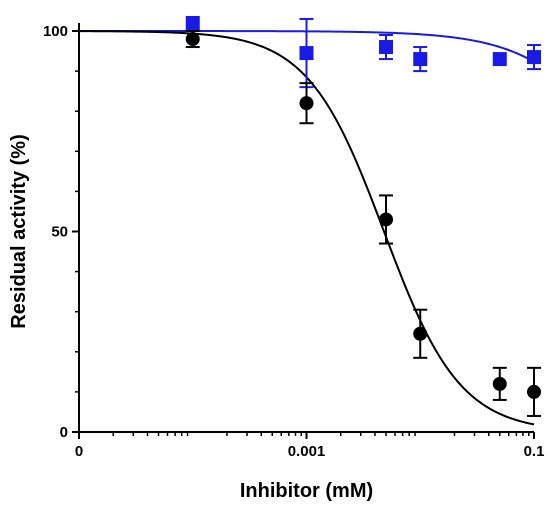 This screenshot has width=550, height=509. What do you see at coordinates (79, 451) in the screenshot?
I see `x-tick-label: 0` at bounding box center [79, 451].